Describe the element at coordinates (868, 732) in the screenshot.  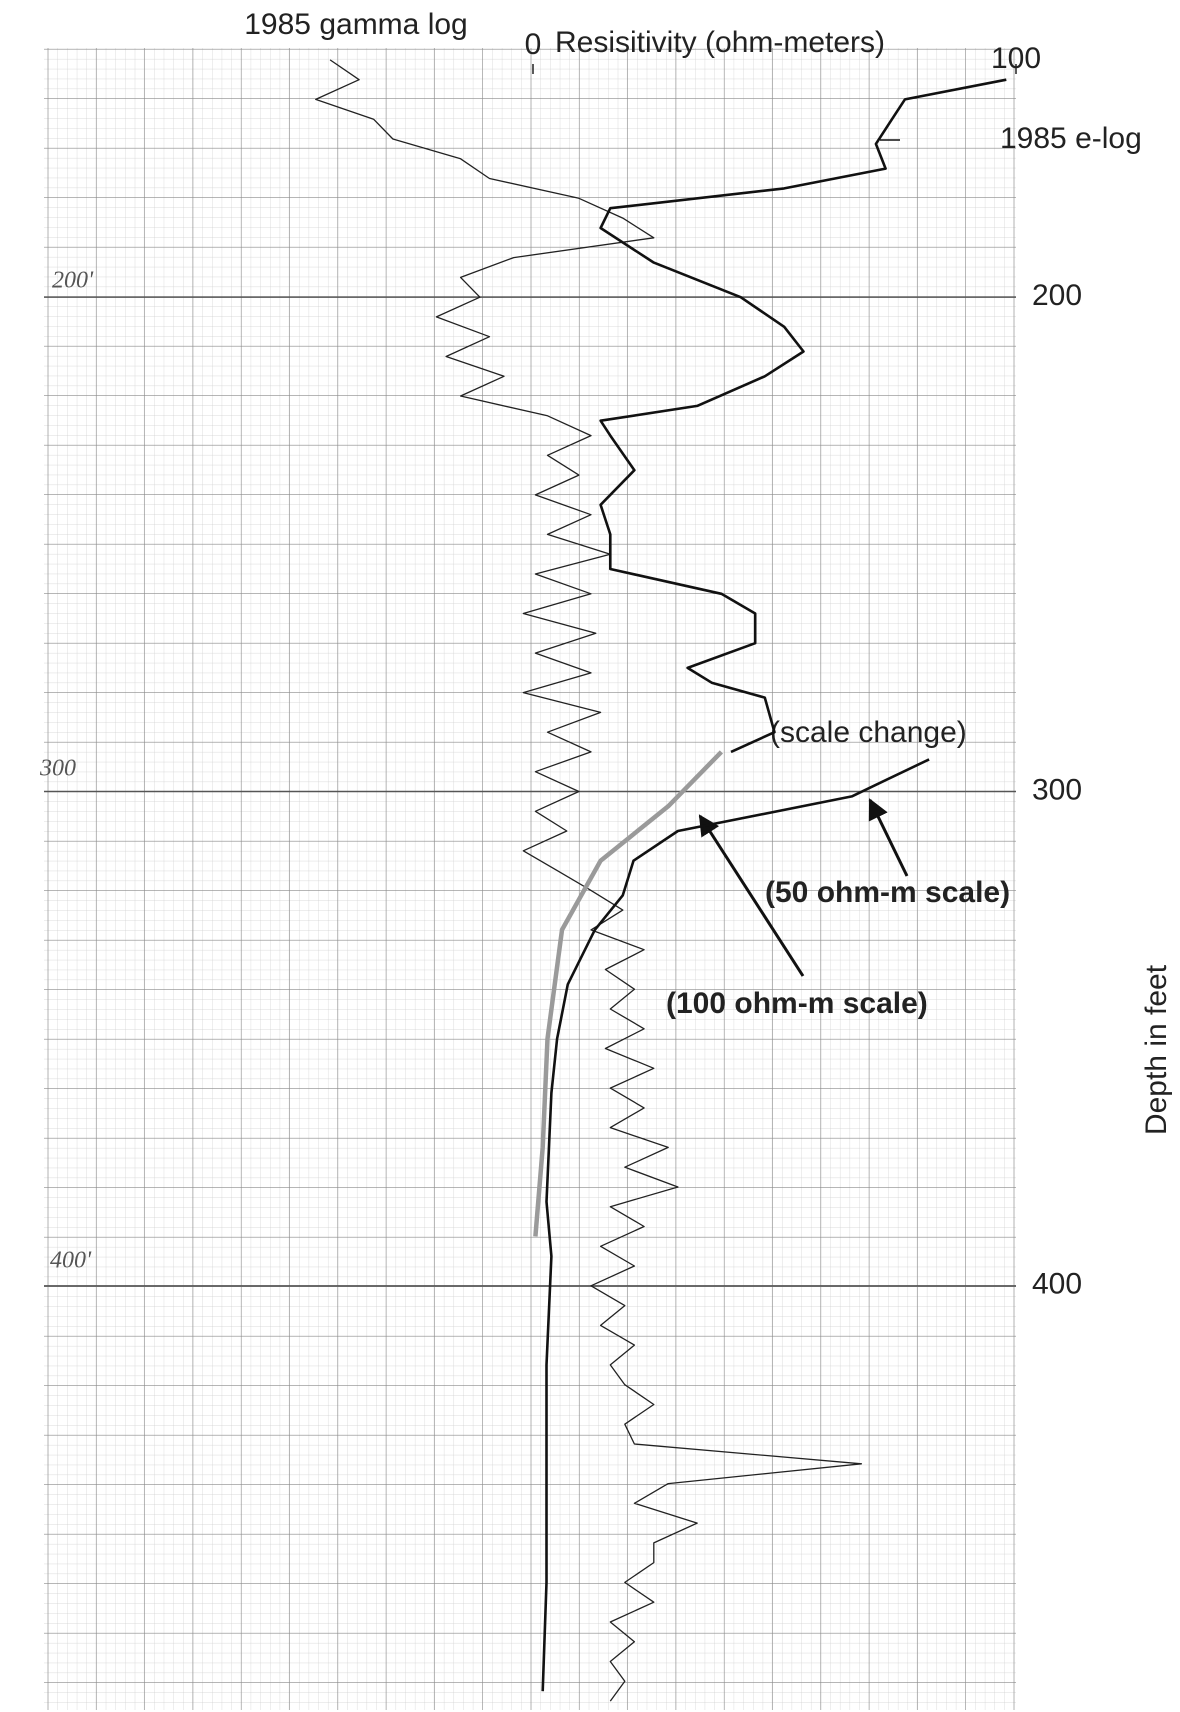
I see `annotation: (scale change)` at that location.